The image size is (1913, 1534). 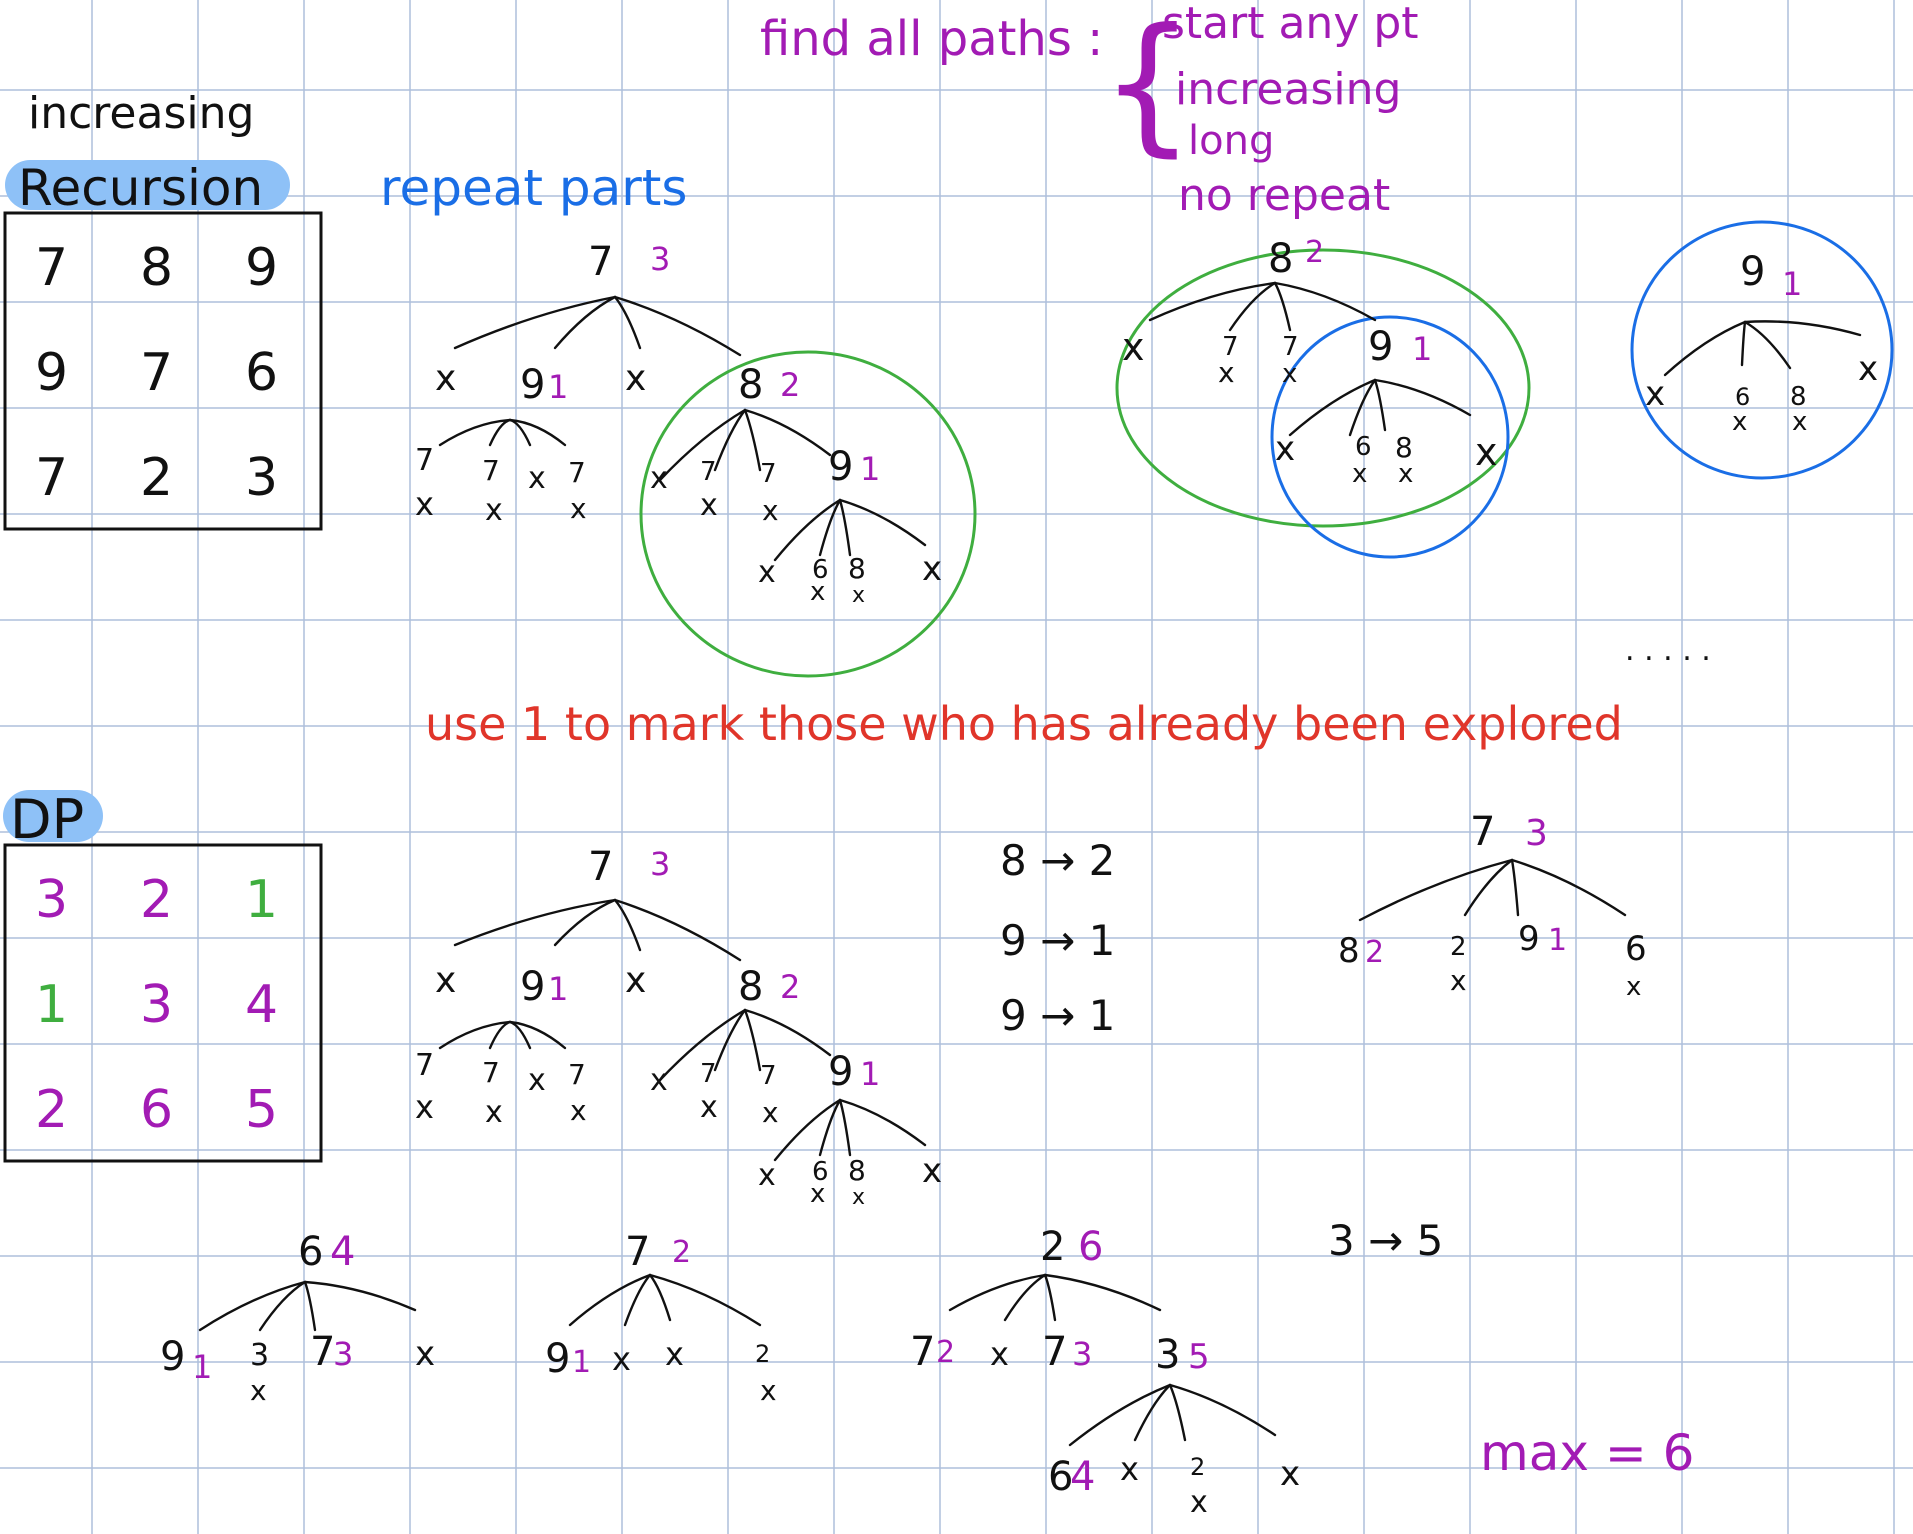 I want to click on b2-node-9-value: 1, so click(x=581, y=1362).